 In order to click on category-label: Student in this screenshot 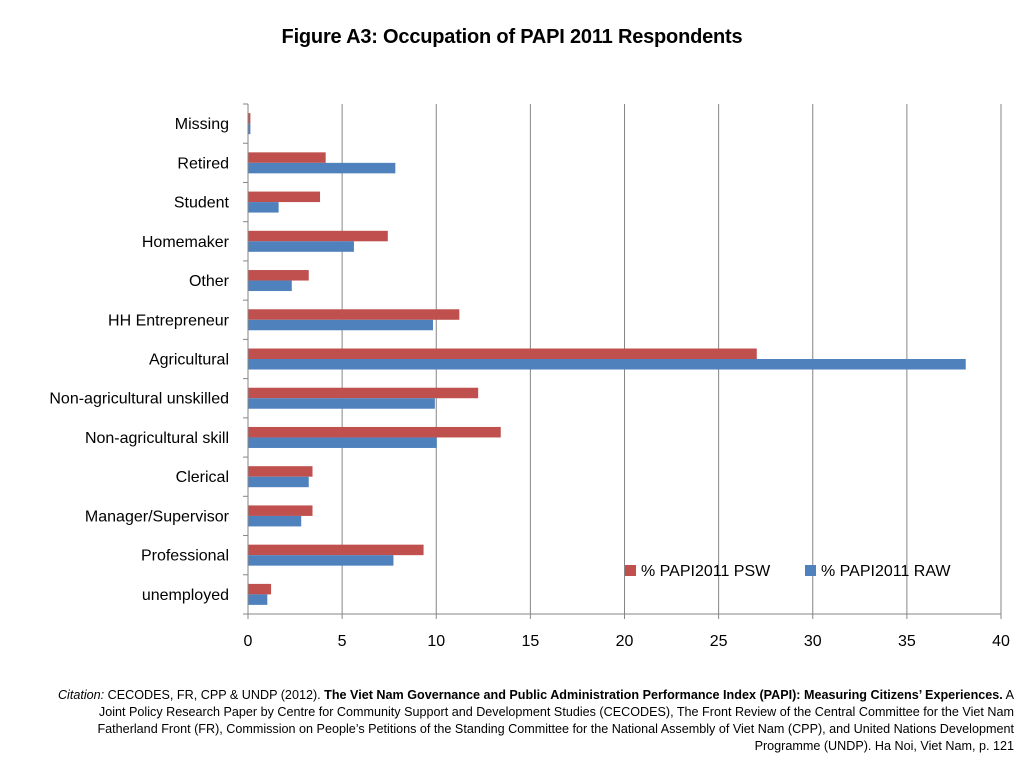, I will do `click(202, 203)`.